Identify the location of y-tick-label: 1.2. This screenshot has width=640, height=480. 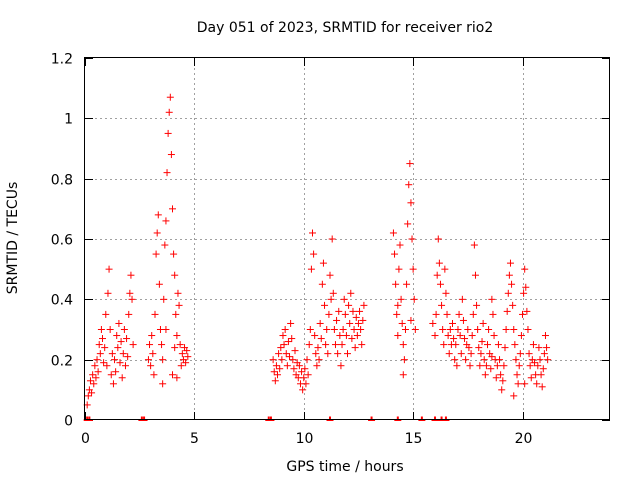
(62, 60).